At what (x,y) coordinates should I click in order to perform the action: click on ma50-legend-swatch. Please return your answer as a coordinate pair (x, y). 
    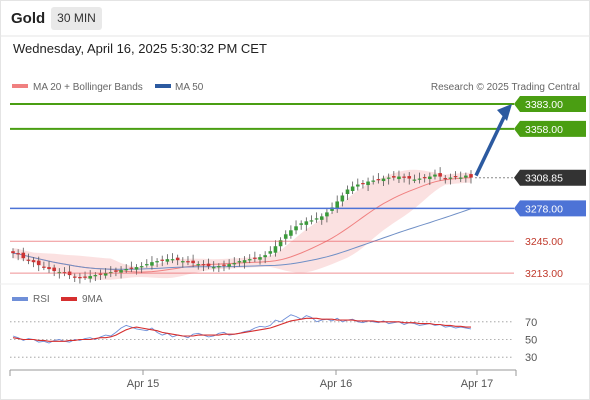
    Looking at the image, I should click on (163, 86).